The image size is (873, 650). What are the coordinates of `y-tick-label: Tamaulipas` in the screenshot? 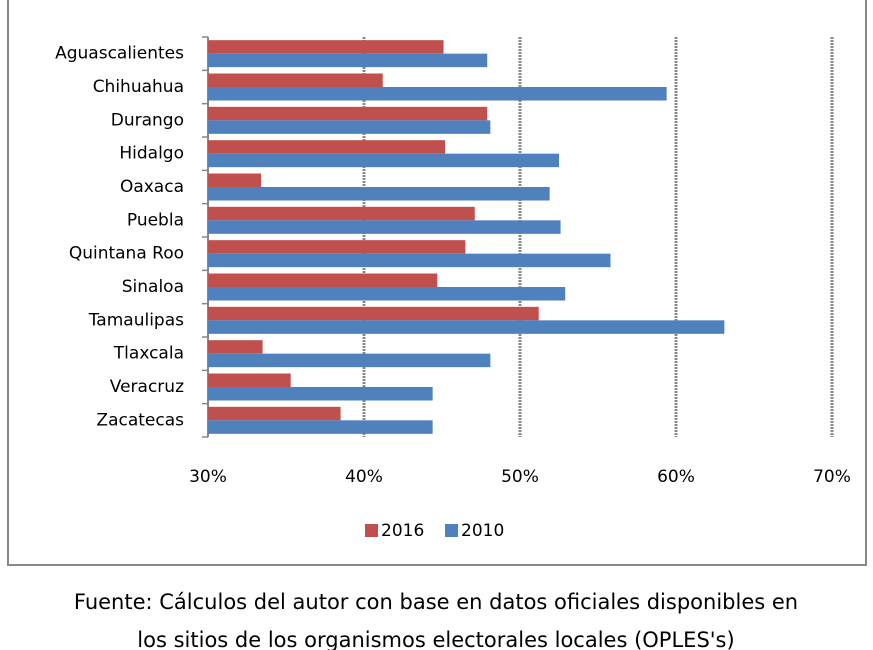 It's located at (136, 320).